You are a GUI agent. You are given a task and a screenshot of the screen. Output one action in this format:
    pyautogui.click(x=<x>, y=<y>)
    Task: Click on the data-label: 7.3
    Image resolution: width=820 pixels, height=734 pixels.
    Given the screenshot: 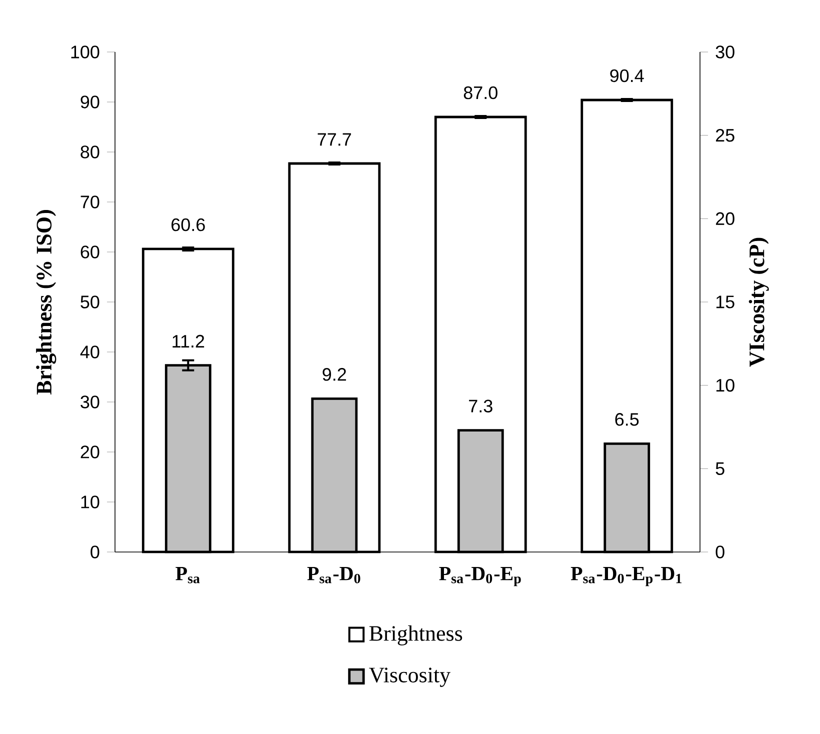 What is the action you would take?
    pyautogui.click(x=480, y=406)
    